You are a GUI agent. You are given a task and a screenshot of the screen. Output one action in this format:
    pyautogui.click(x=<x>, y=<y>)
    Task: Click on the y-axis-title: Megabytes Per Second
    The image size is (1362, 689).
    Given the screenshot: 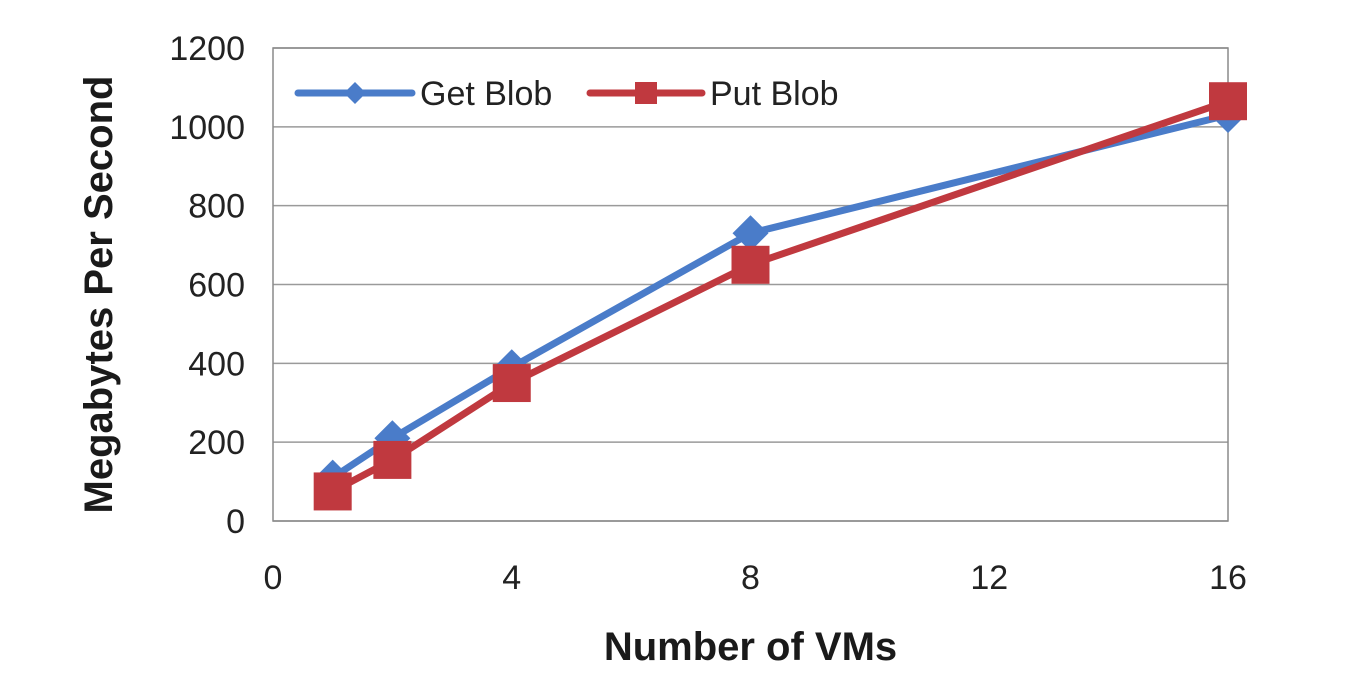 What is the action you would take?
    pyautogui.click(x=99, y=295)
    